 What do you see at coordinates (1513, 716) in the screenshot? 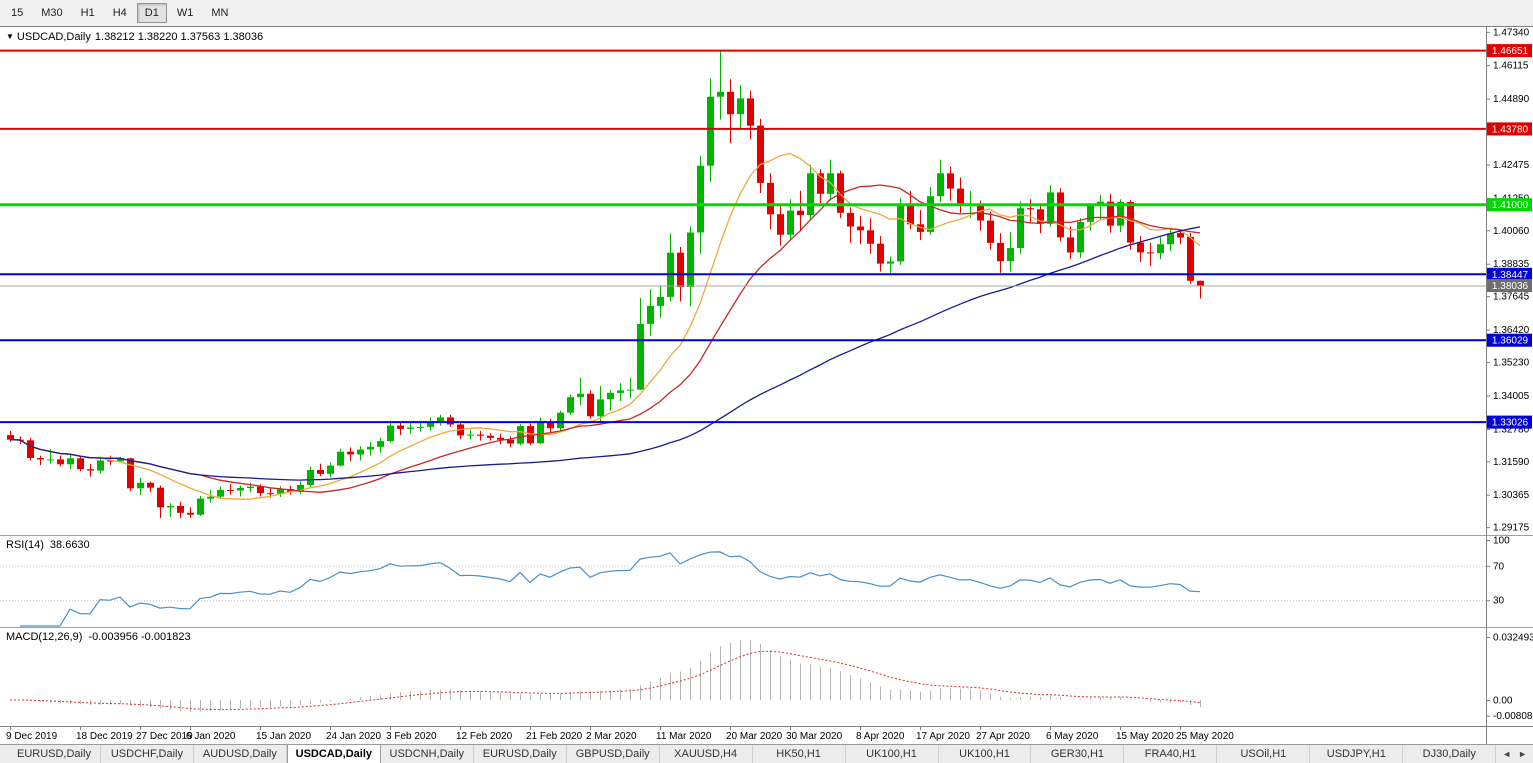
I see `macd-axis-label: -0.008086` at bounding box center [1513, 716].